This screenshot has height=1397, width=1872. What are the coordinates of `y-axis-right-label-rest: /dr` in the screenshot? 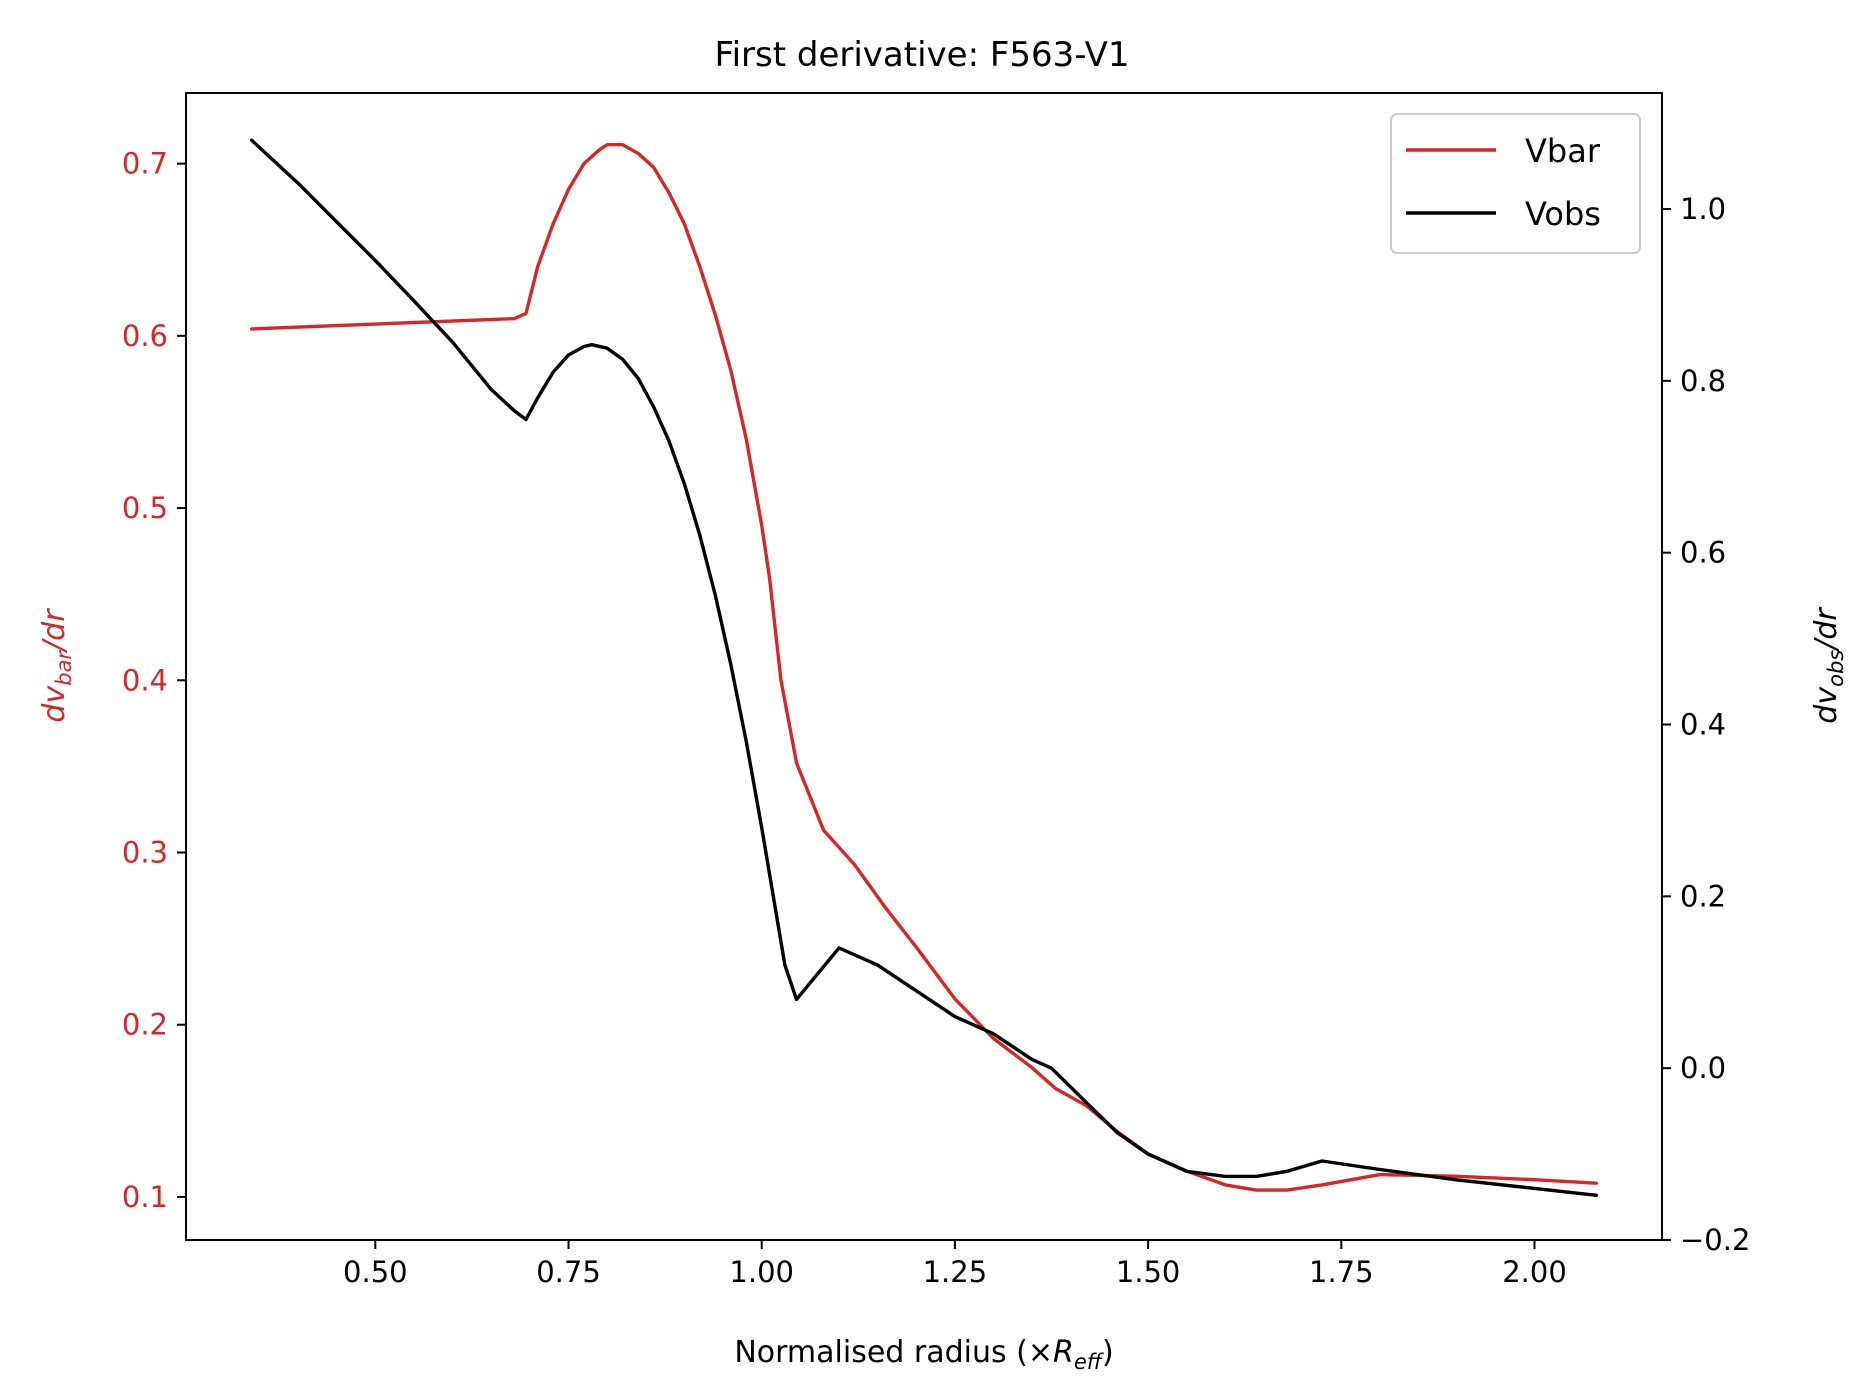 It's located at (1826, 630).